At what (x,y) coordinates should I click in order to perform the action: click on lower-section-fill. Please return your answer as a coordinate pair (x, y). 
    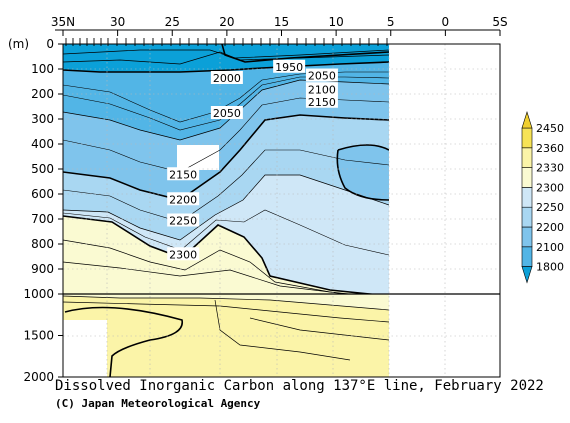
    Looking at the image, I should click on (278, 335).